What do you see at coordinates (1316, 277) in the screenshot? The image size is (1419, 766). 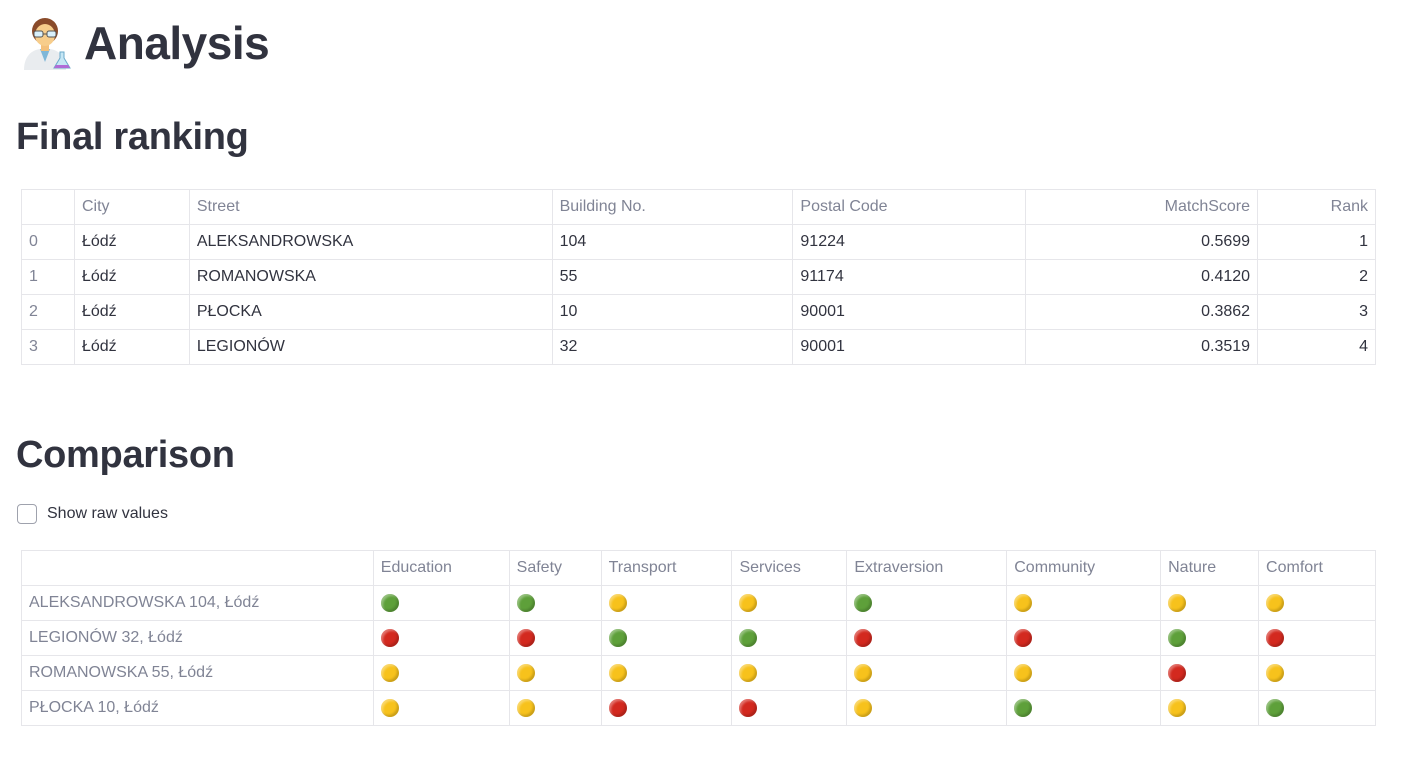 I see `rank-cell: 2` at bounding box center [1316, 277].